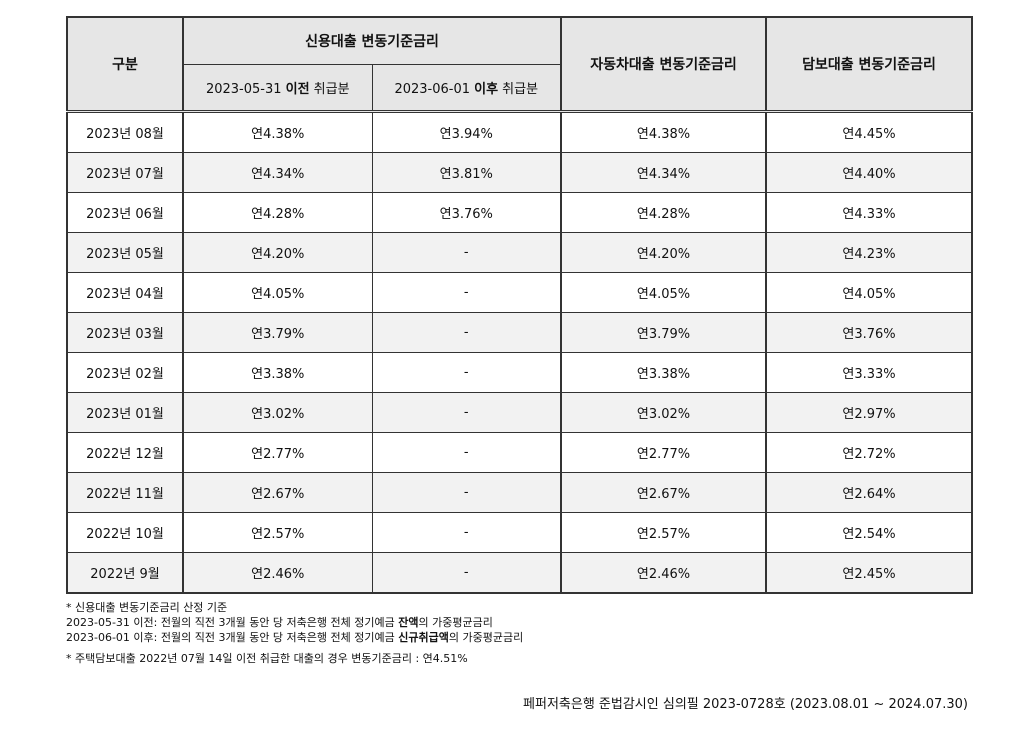 The height and width of the screenshot is (730, 1036). What do you see at coordinates (663, 292) in the screenshot?
I see `cell-auto: 연4.05%` at bounding box center [663, 292].